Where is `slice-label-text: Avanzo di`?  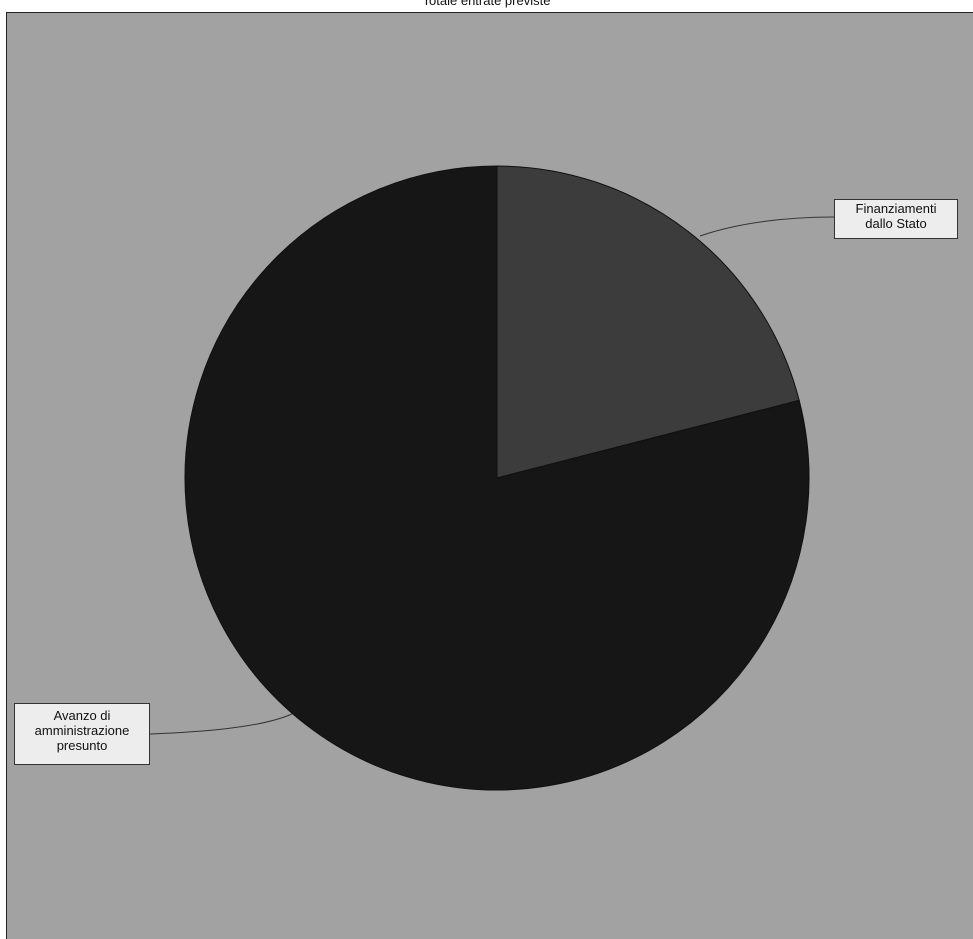 slice-label-text: Avanzo di is located at coordinates (82, 715).